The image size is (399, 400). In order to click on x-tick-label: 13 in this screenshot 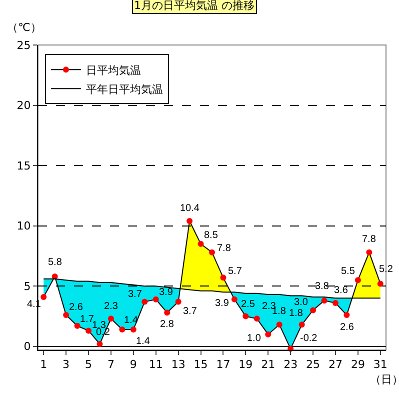, I will do `click(178, 365)`.